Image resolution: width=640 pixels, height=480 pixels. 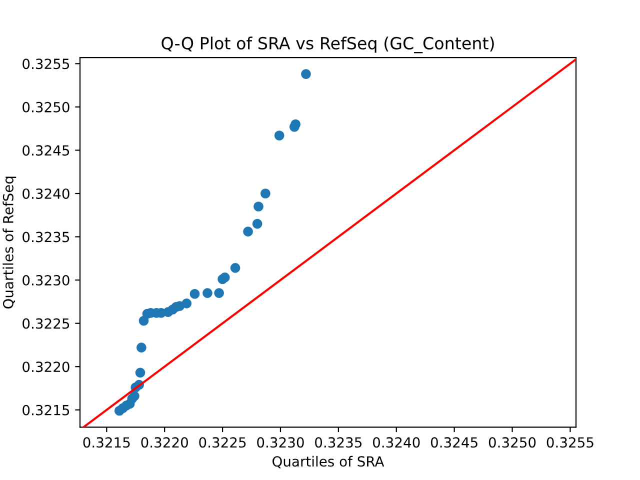 What do you see at coordinates (164, 442) in the screenshot?
I see `x-tick-label: 0.3220` at bounding box center [164, 442].